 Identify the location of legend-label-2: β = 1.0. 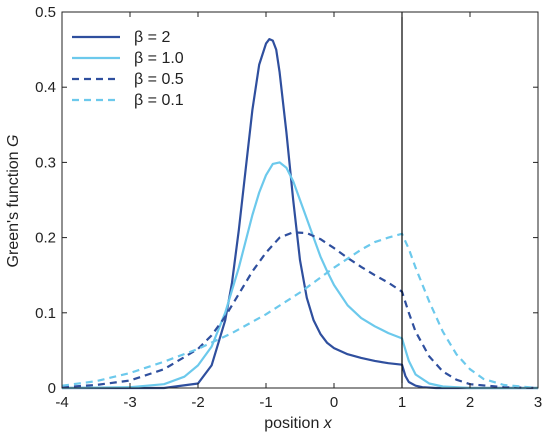
(159, 58).